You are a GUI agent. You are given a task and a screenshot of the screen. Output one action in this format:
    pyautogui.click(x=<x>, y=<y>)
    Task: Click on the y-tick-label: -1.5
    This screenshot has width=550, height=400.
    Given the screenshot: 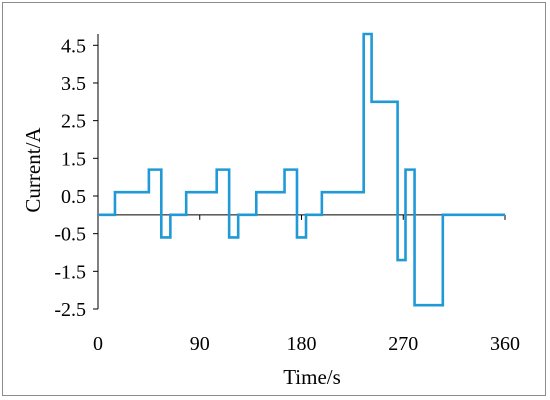 What is the action you would take?
    pyautogui.click(x=70, y=272)
    